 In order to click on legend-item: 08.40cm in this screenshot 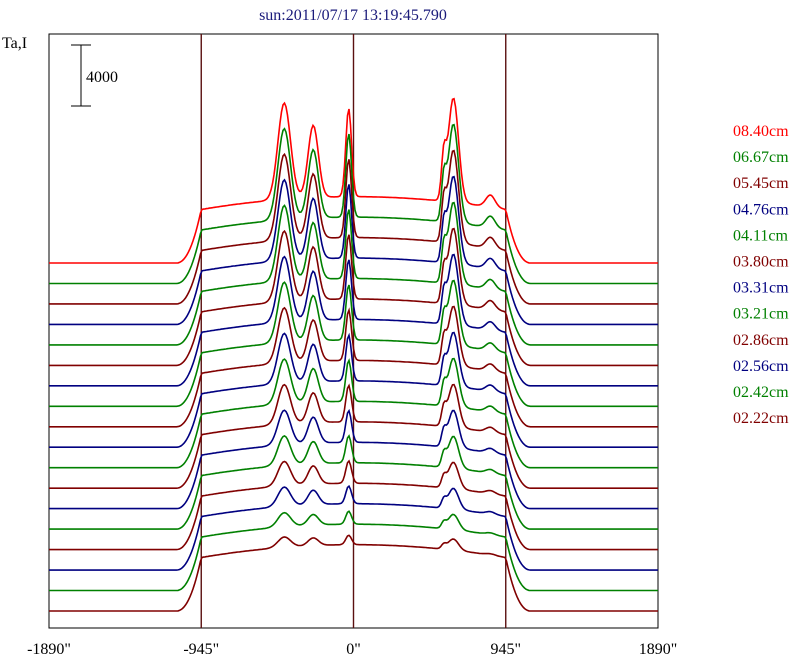, I will do `click(761, 131)`.